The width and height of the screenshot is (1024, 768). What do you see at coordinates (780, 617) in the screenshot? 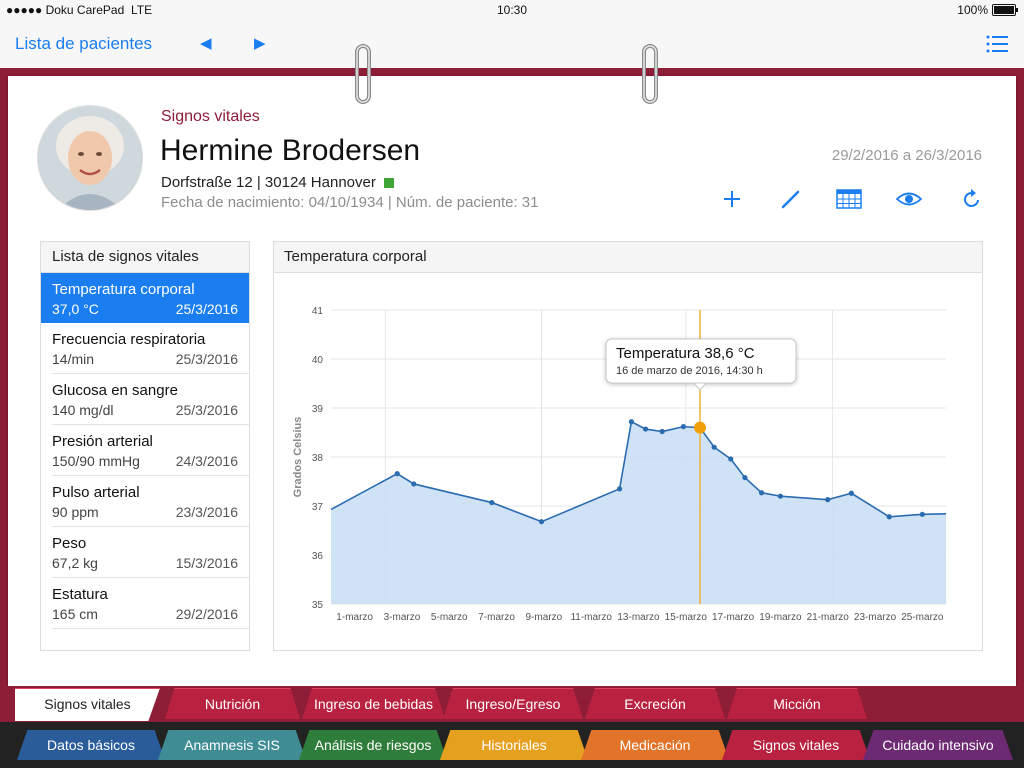
I see `x-tick-label: 19-marzo` at bounding box center [780, 617].